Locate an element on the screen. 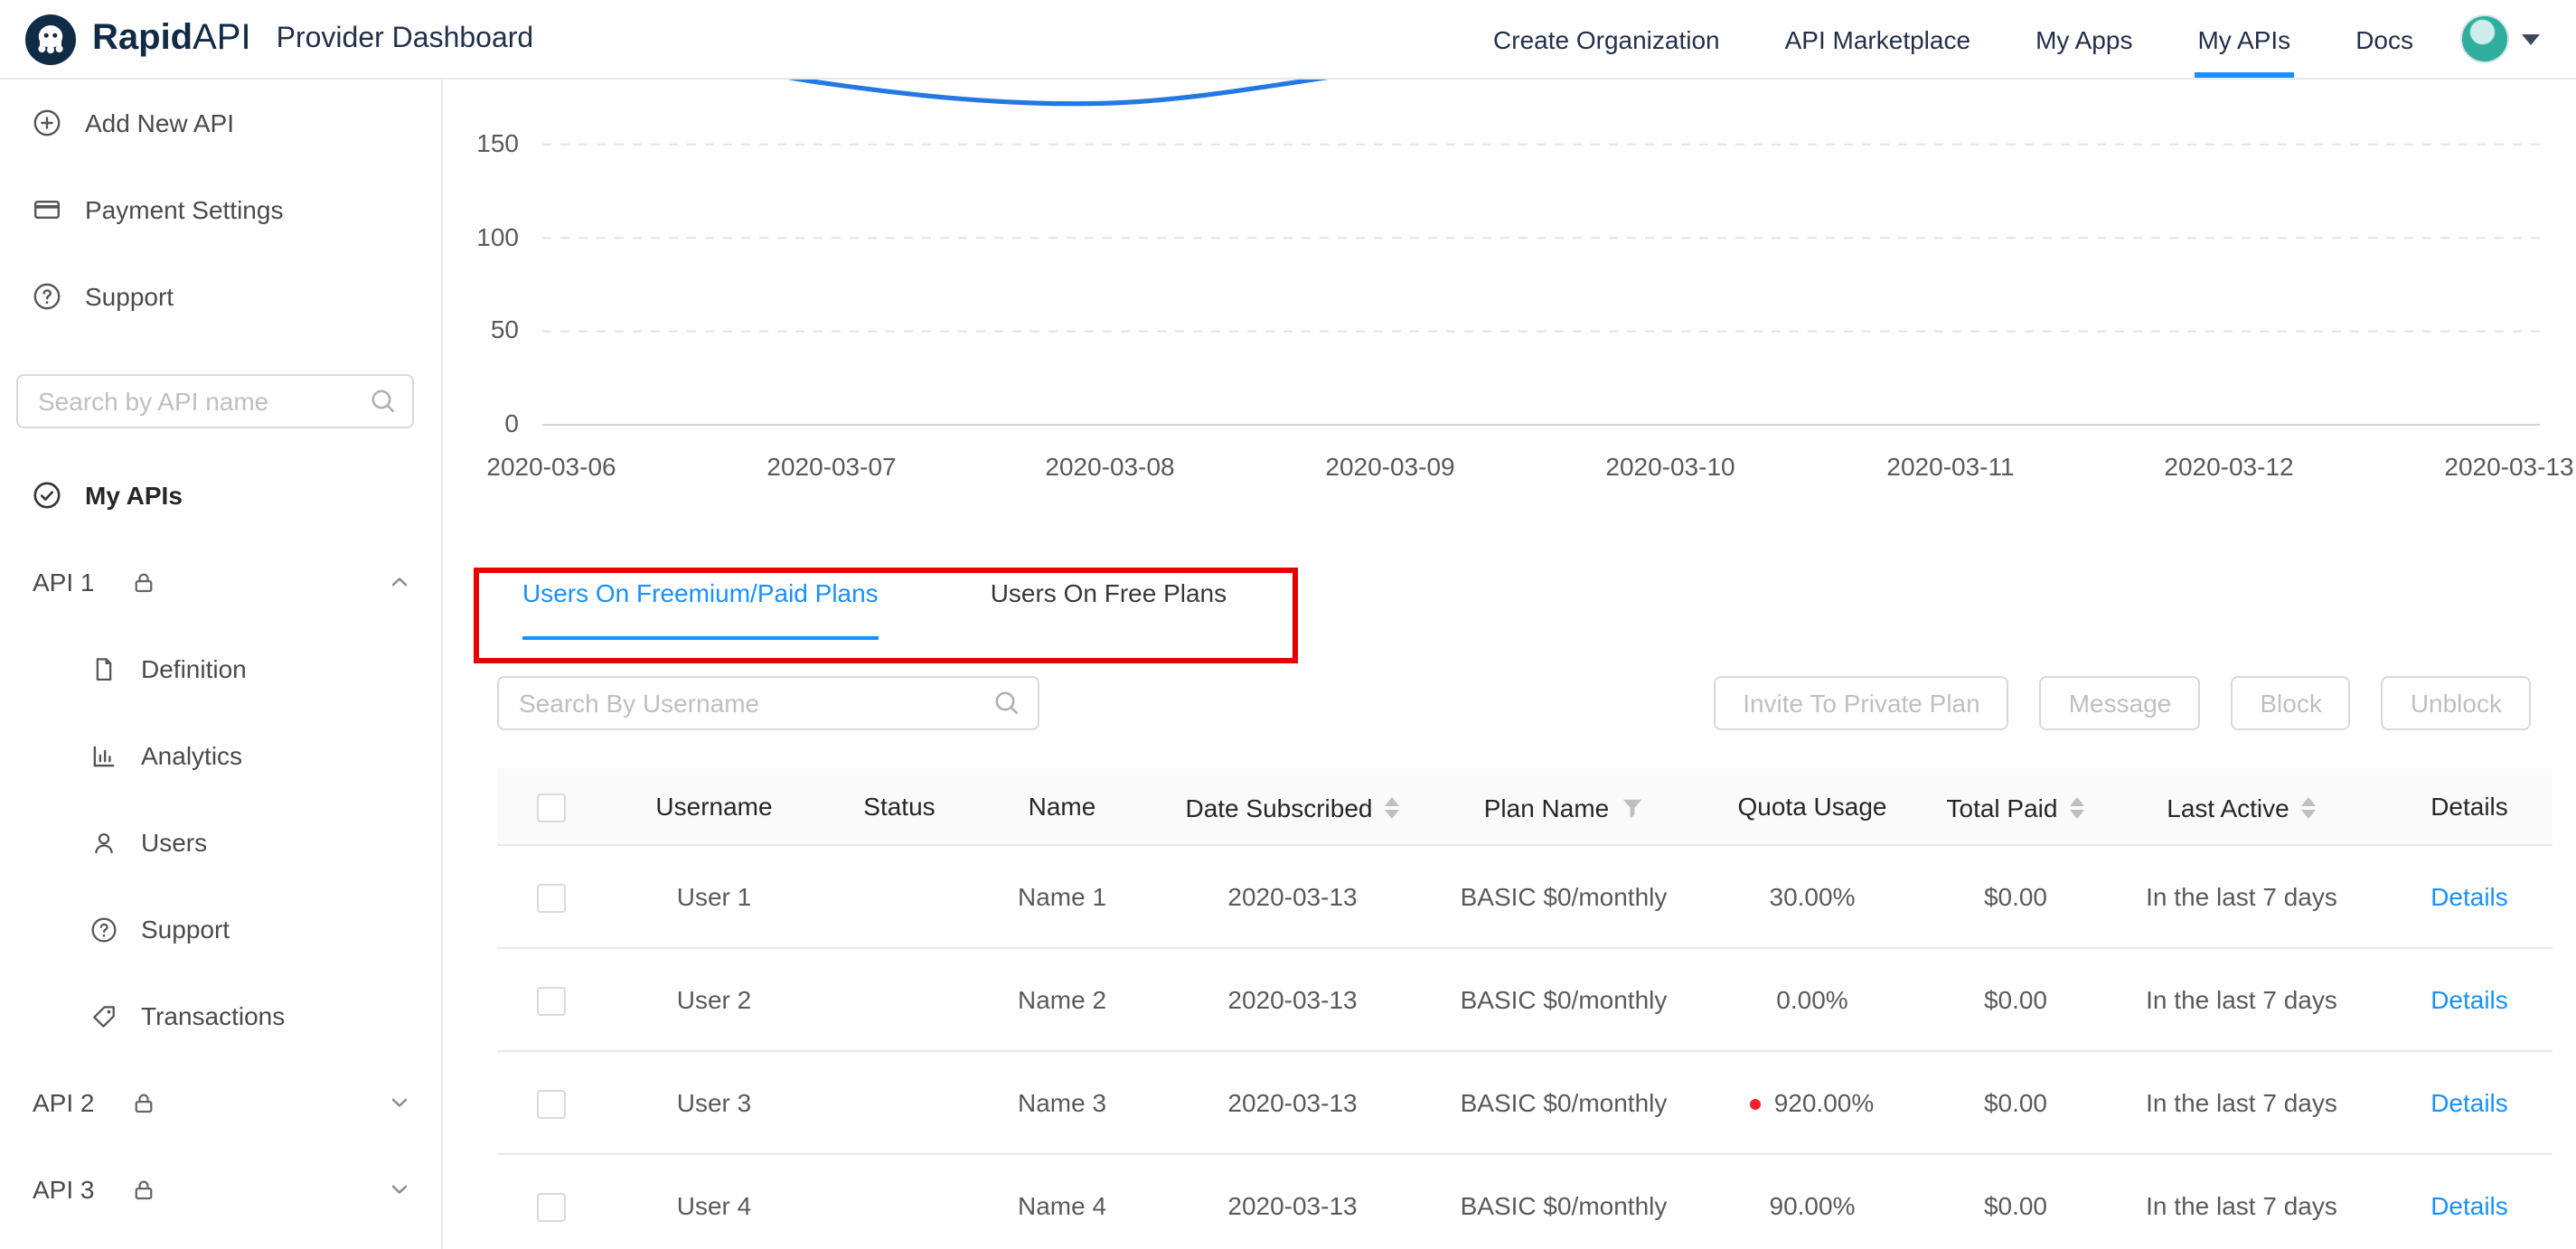  block-button: Block is located at coordinates (2291, 703).